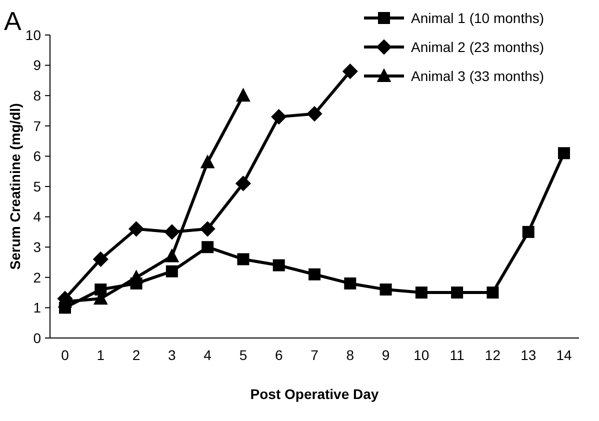 The width and height of the screenshot is (599, 421). I want to click on x-tick-label: 12, so click(492, 355).